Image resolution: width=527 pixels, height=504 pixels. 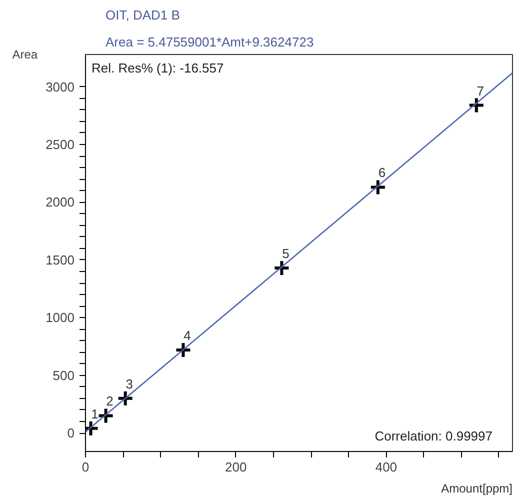 I want to click on annotation: 4, so click(x=187, y=335).